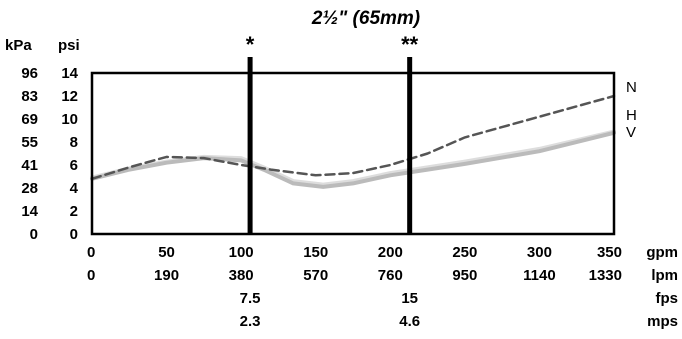  What do you see at coordinates (29, 119) in the screenshot?
I see `y-tick-kpa: 69` at bounding box center [29, 119].